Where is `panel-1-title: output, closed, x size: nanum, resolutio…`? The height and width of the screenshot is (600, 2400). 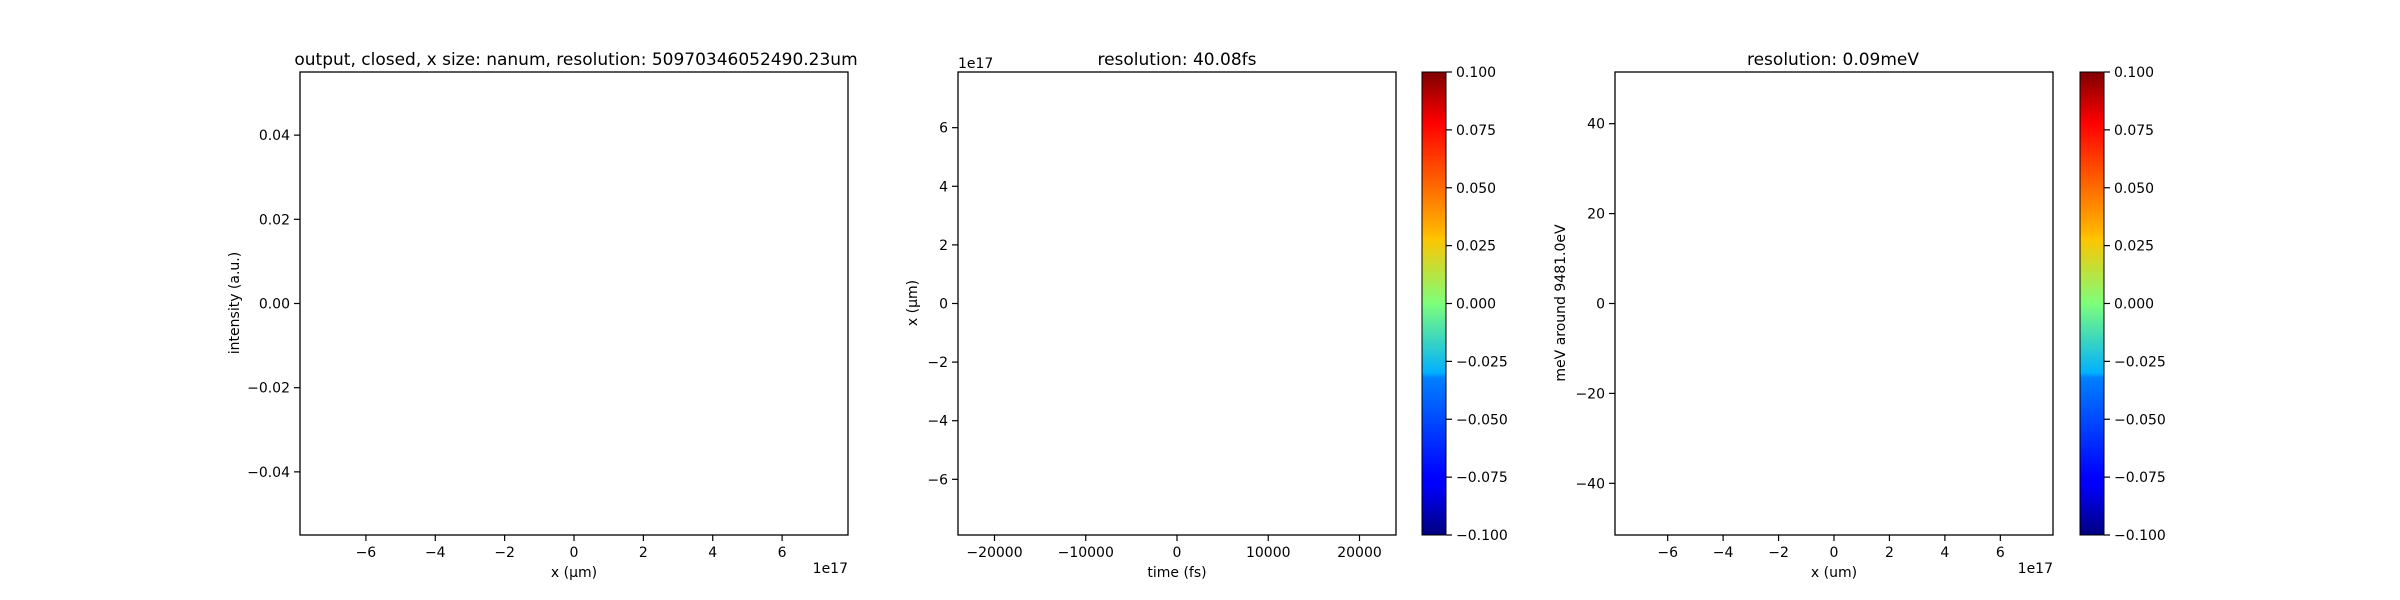 panel-1-title: output, closed, x size: nanum, resolutio… is located at coordinates (575, 60).